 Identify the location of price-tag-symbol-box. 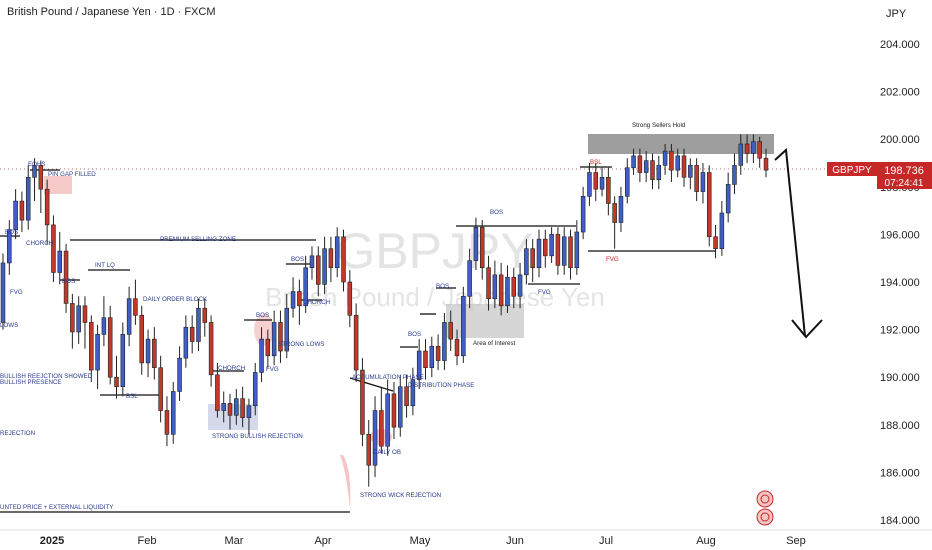
(852, 169).